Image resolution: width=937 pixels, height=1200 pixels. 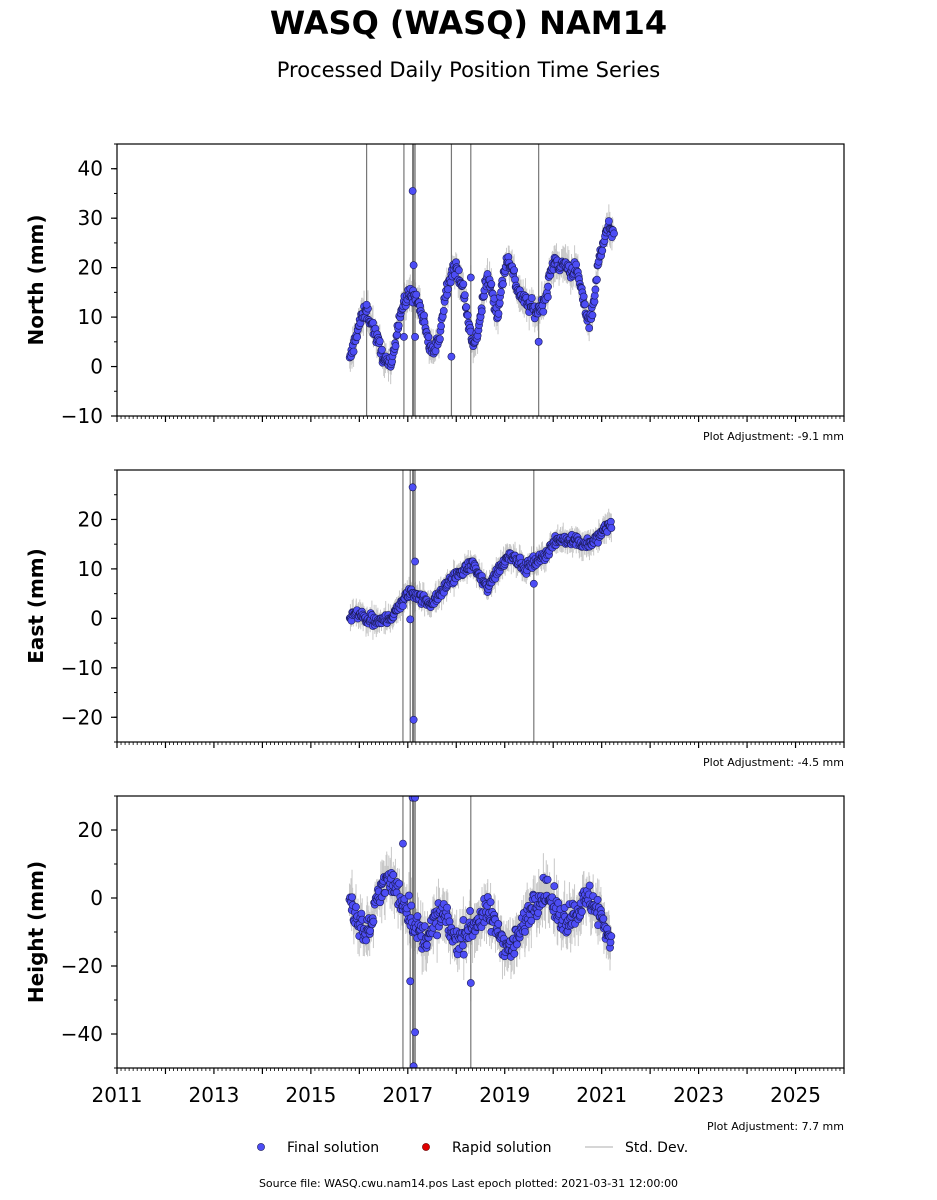 I want to click on y-tick-label: 30, so click(x=90, y=218).